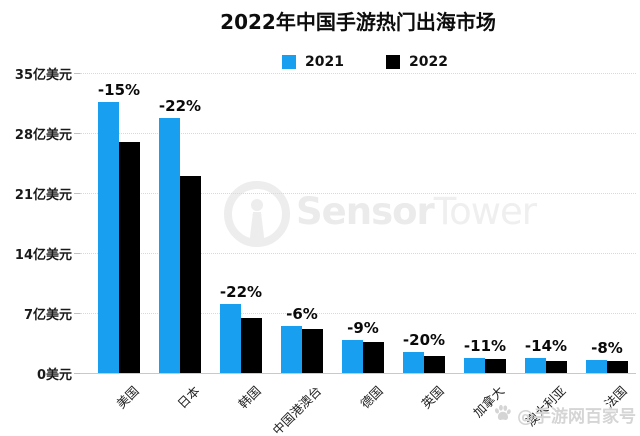  Describe the element at coordinates (416, 211) in the screenshot. I see `sensortower-wordmark: SensorTower` at that location.